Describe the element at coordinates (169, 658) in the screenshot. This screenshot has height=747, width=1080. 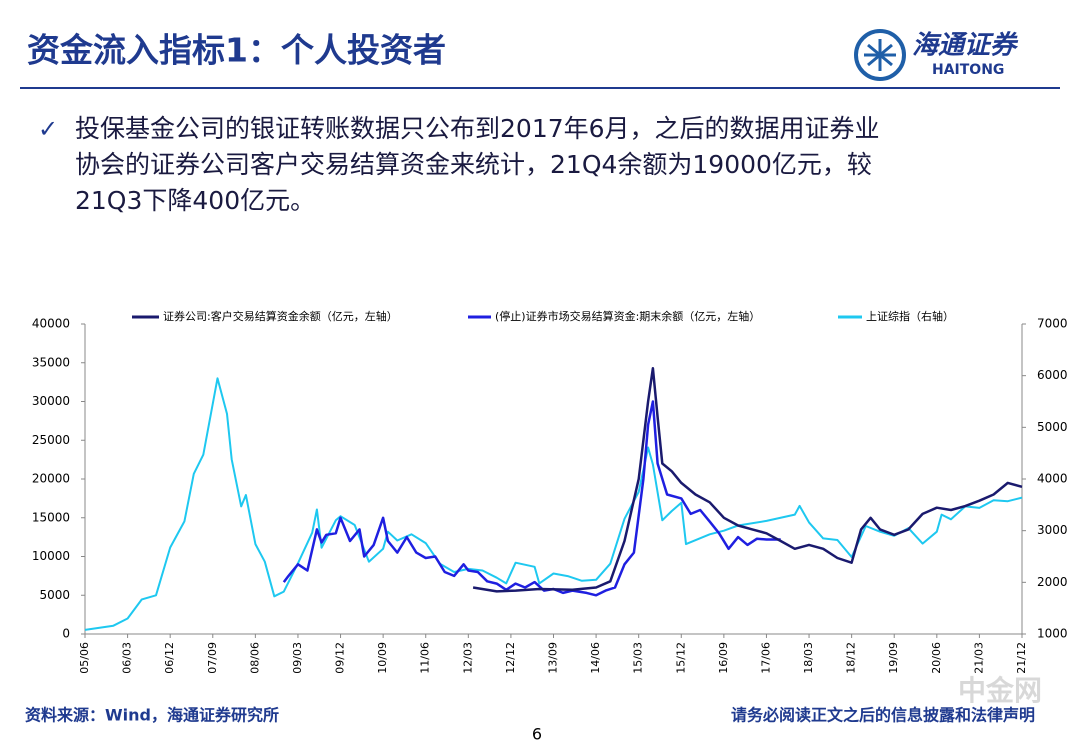
I see `x-tick-label: 06/12` at that location.